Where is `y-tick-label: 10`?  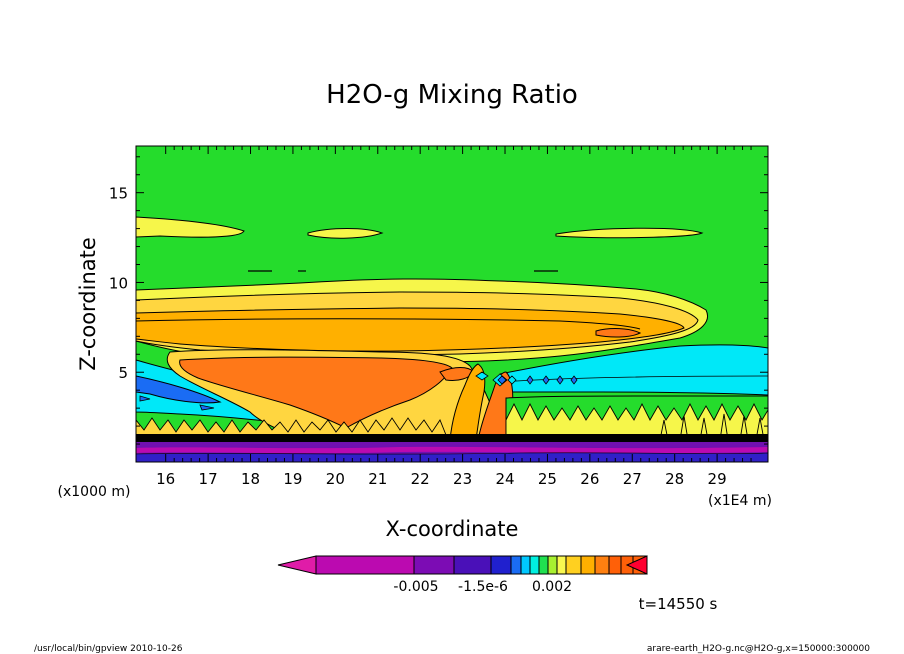 y-tick-label: 10 is located at coordinates (118, 283).